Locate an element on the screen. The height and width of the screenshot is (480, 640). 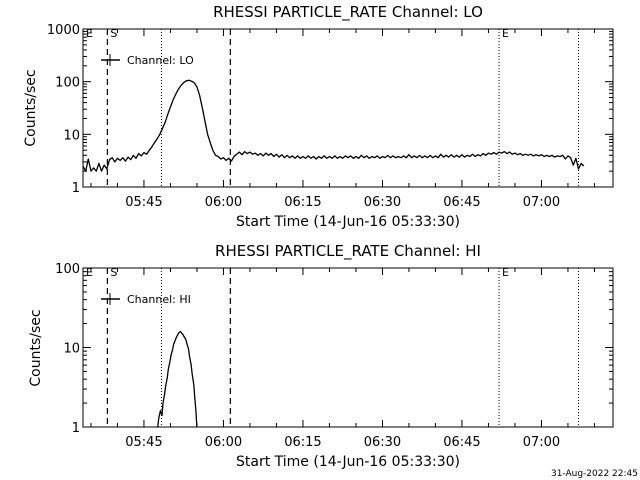
lo-legend-label: Channel: LO is located at coordinates (160, 60).